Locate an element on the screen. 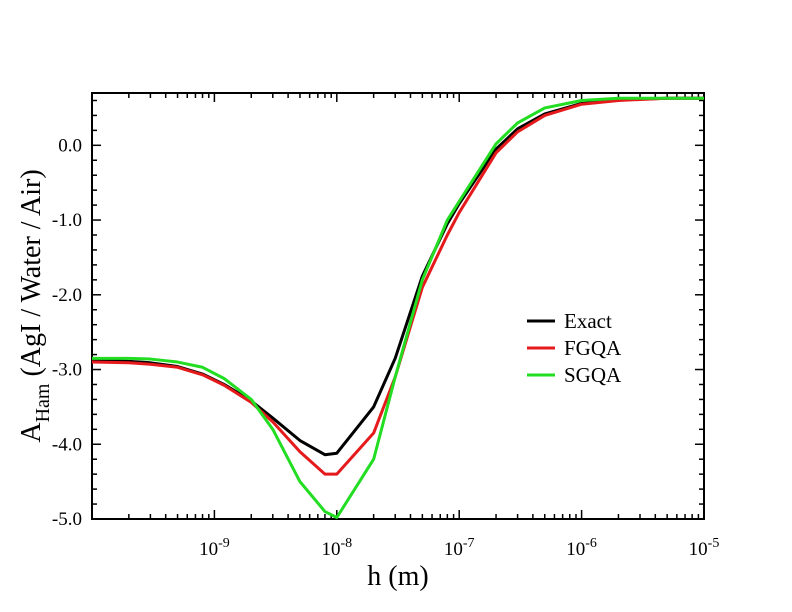  y-tick-label: -3.0 is located at coordinates (67, 370).